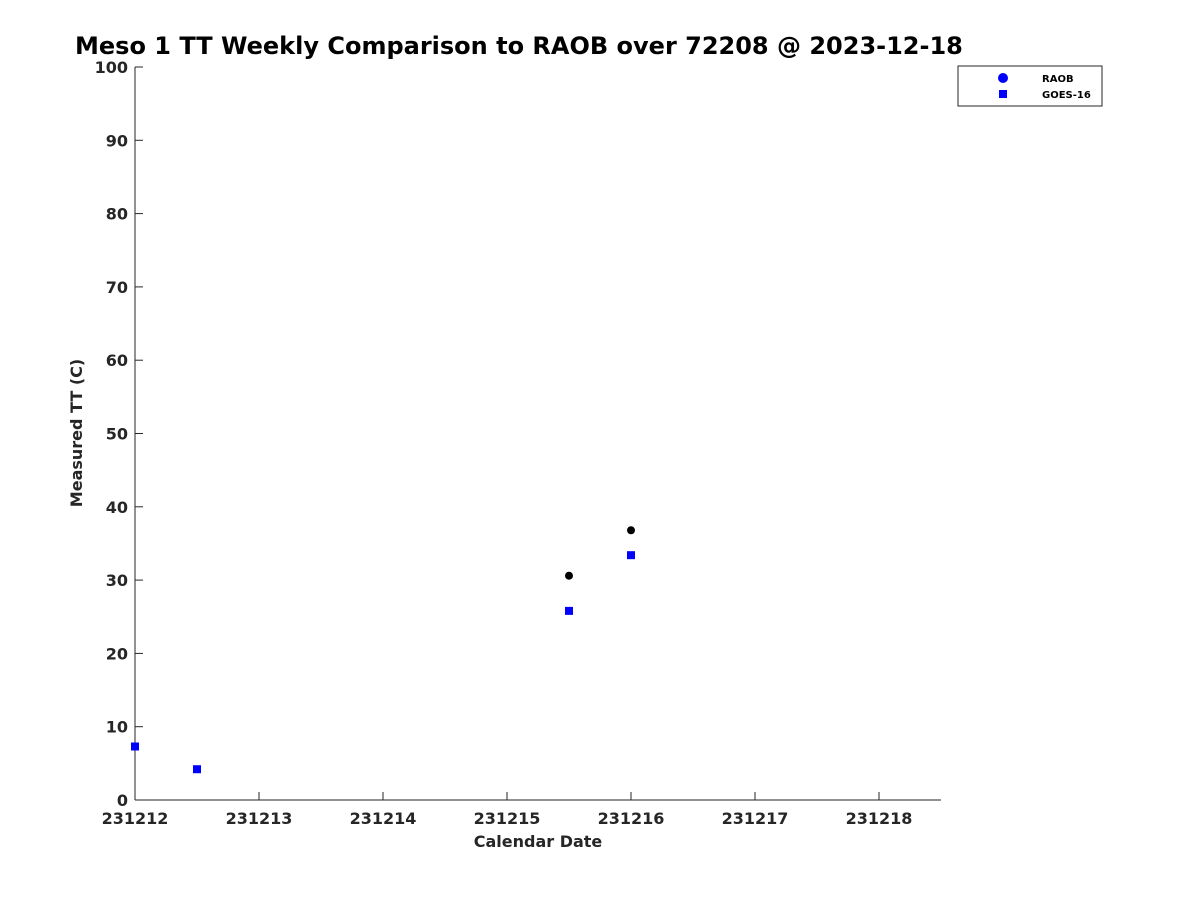 This screenshot has height=900, width=1200. I want to click on y-tick-label: 20, so click(117, 653).